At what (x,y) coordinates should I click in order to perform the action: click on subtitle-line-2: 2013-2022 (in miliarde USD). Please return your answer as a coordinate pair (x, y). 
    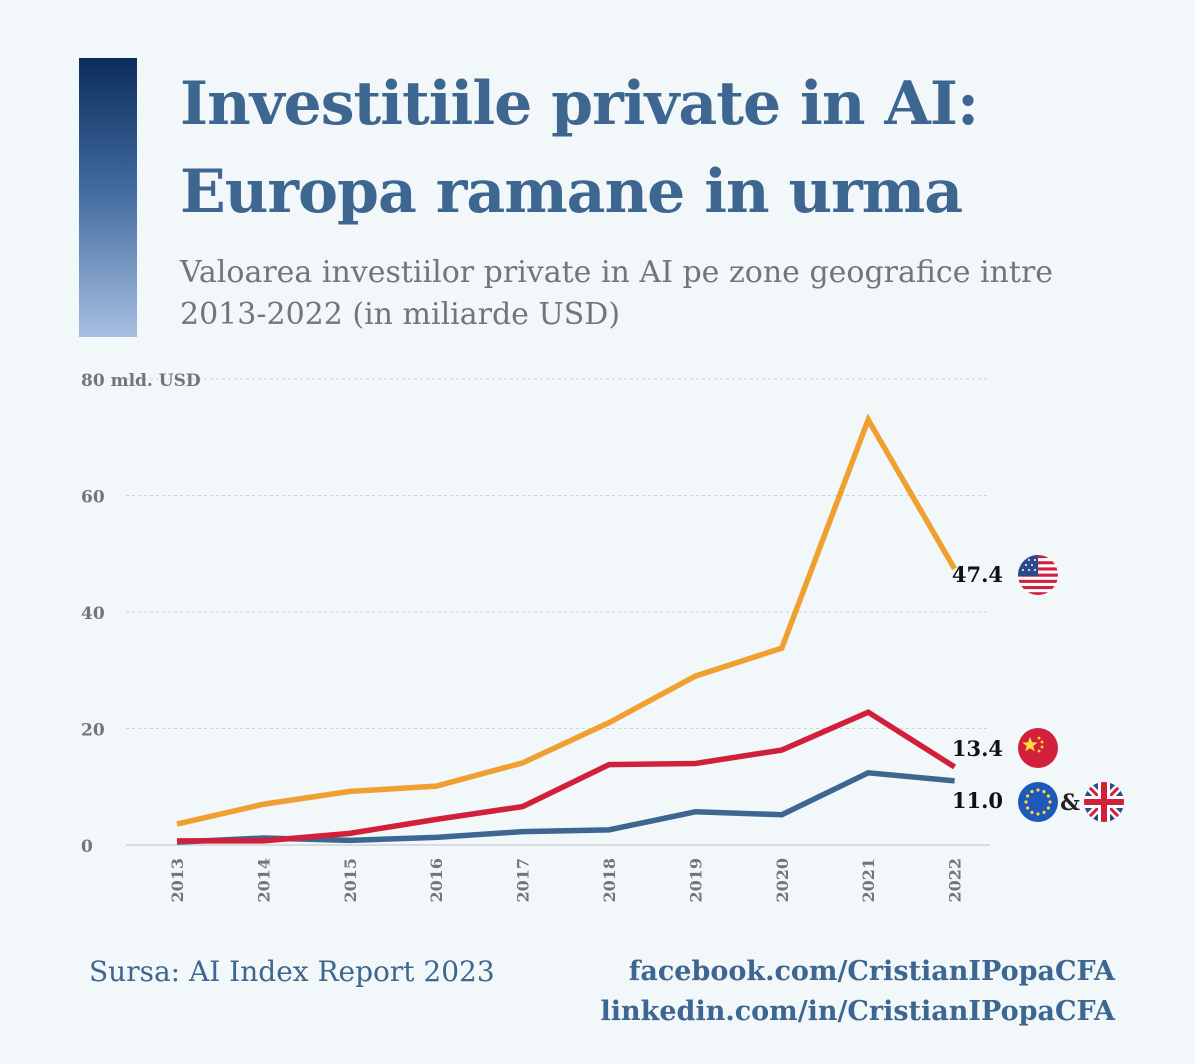
    Looking at the image, I should click on (400, 314).